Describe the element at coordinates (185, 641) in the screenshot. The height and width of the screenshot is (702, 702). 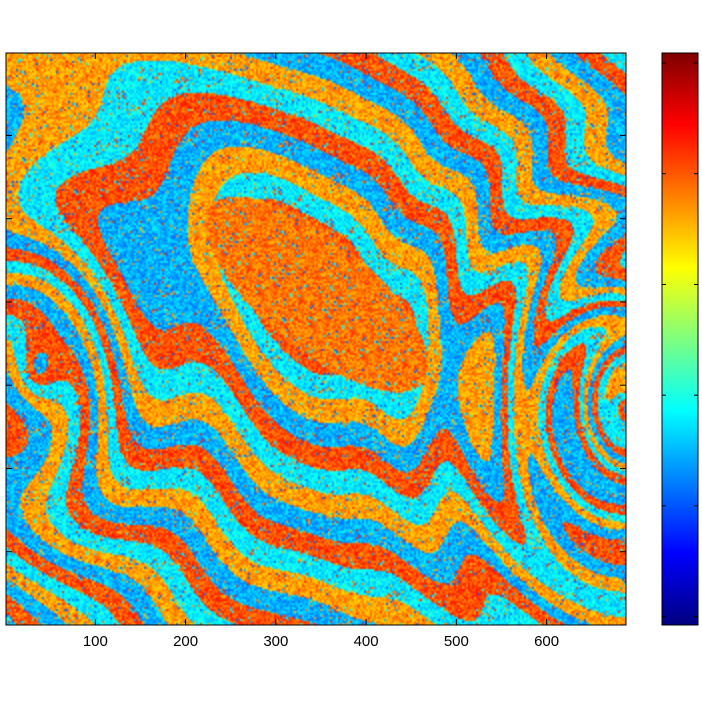
I see `x-tick-label: 200` at that location.